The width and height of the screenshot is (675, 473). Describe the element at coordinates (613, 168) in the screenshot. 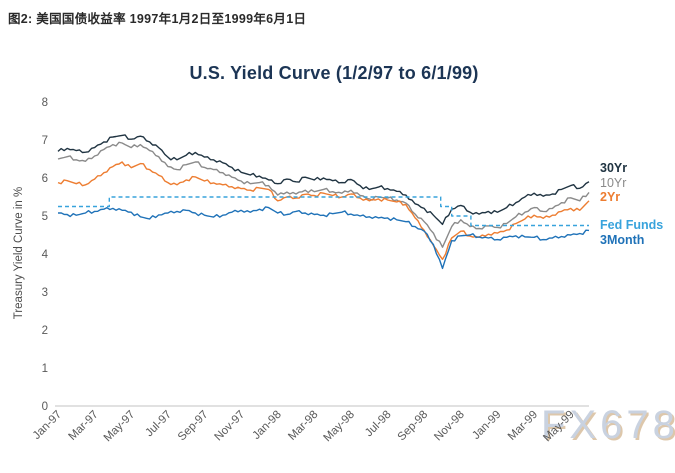

I see `legend-label-30yr: 30Yr` at that location.